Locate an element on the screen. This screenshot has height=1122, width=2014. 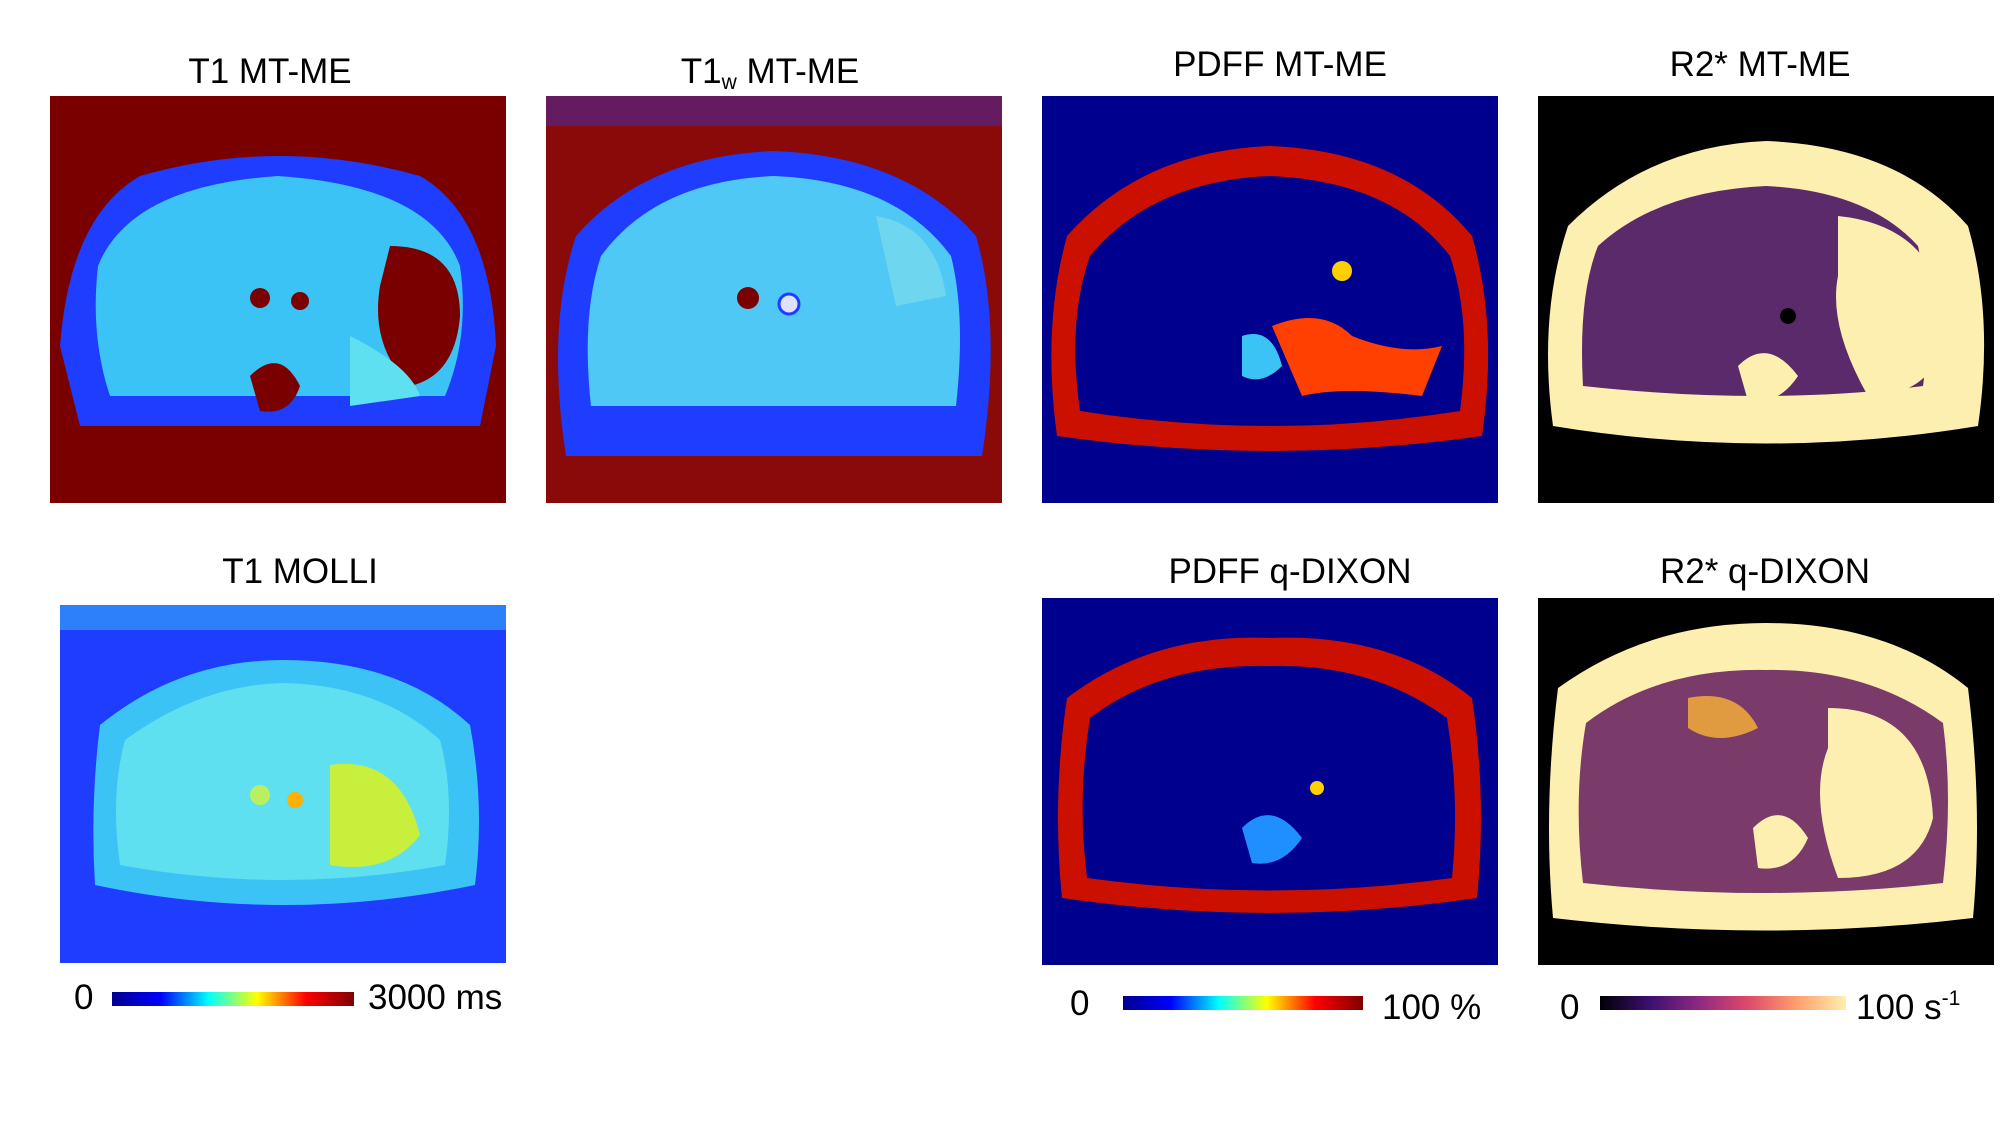
cbar-r2s-max-sup: -1 is located at coordinates (1951, 998).